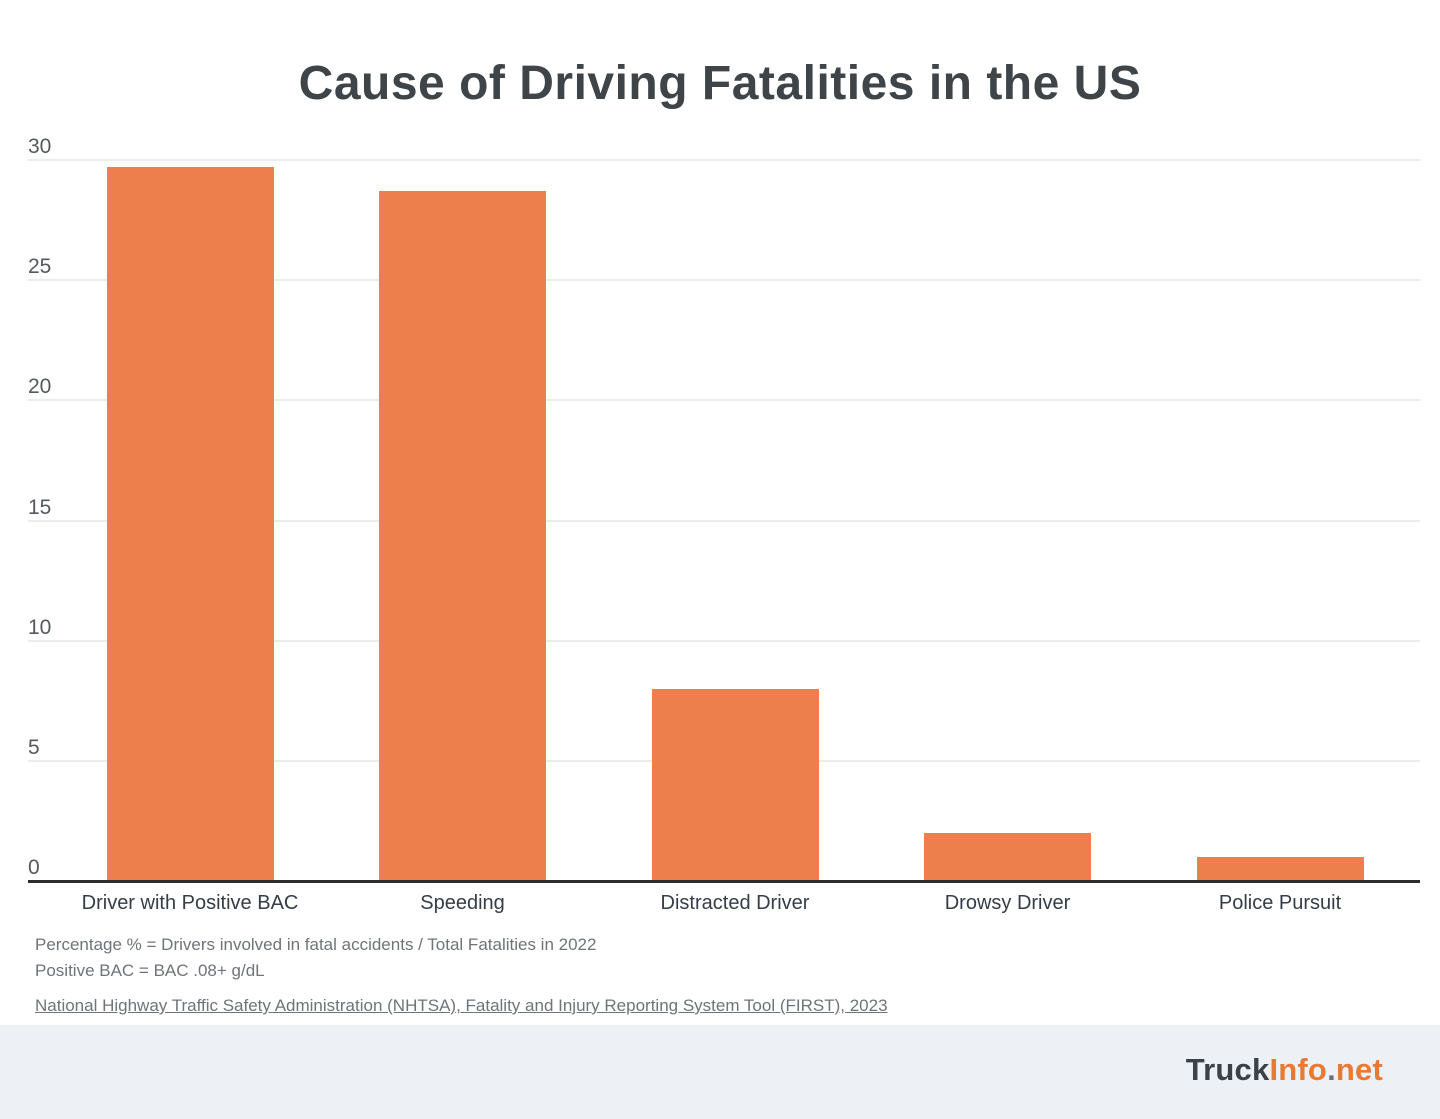  Describe the element at coordinates (1280, 903) in the screenshot. I see `x-axis-label-police-pursuit: Police Pursuit` at that location.